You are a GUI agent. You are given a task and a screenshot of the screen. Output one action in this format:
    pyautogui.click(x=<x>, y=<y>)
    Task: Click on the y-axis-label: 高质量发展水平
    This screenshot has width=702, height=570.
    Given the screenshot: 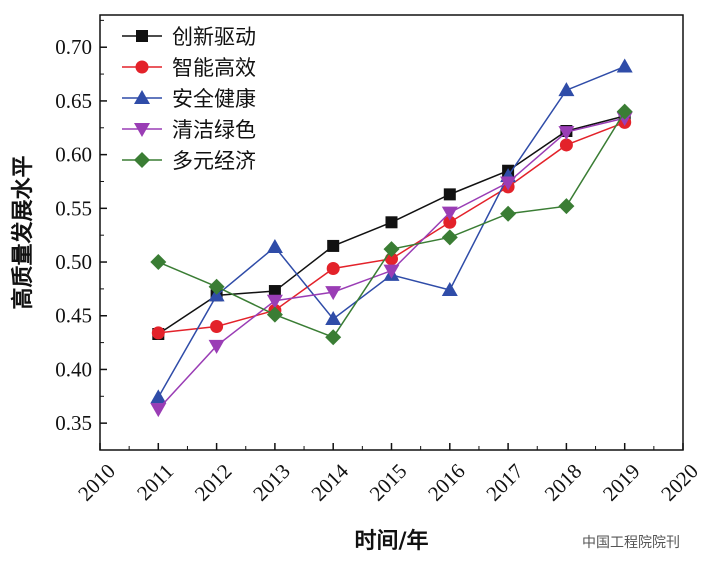 What is the action you would take?
    pyautogui.click(x=23, y=232)
    